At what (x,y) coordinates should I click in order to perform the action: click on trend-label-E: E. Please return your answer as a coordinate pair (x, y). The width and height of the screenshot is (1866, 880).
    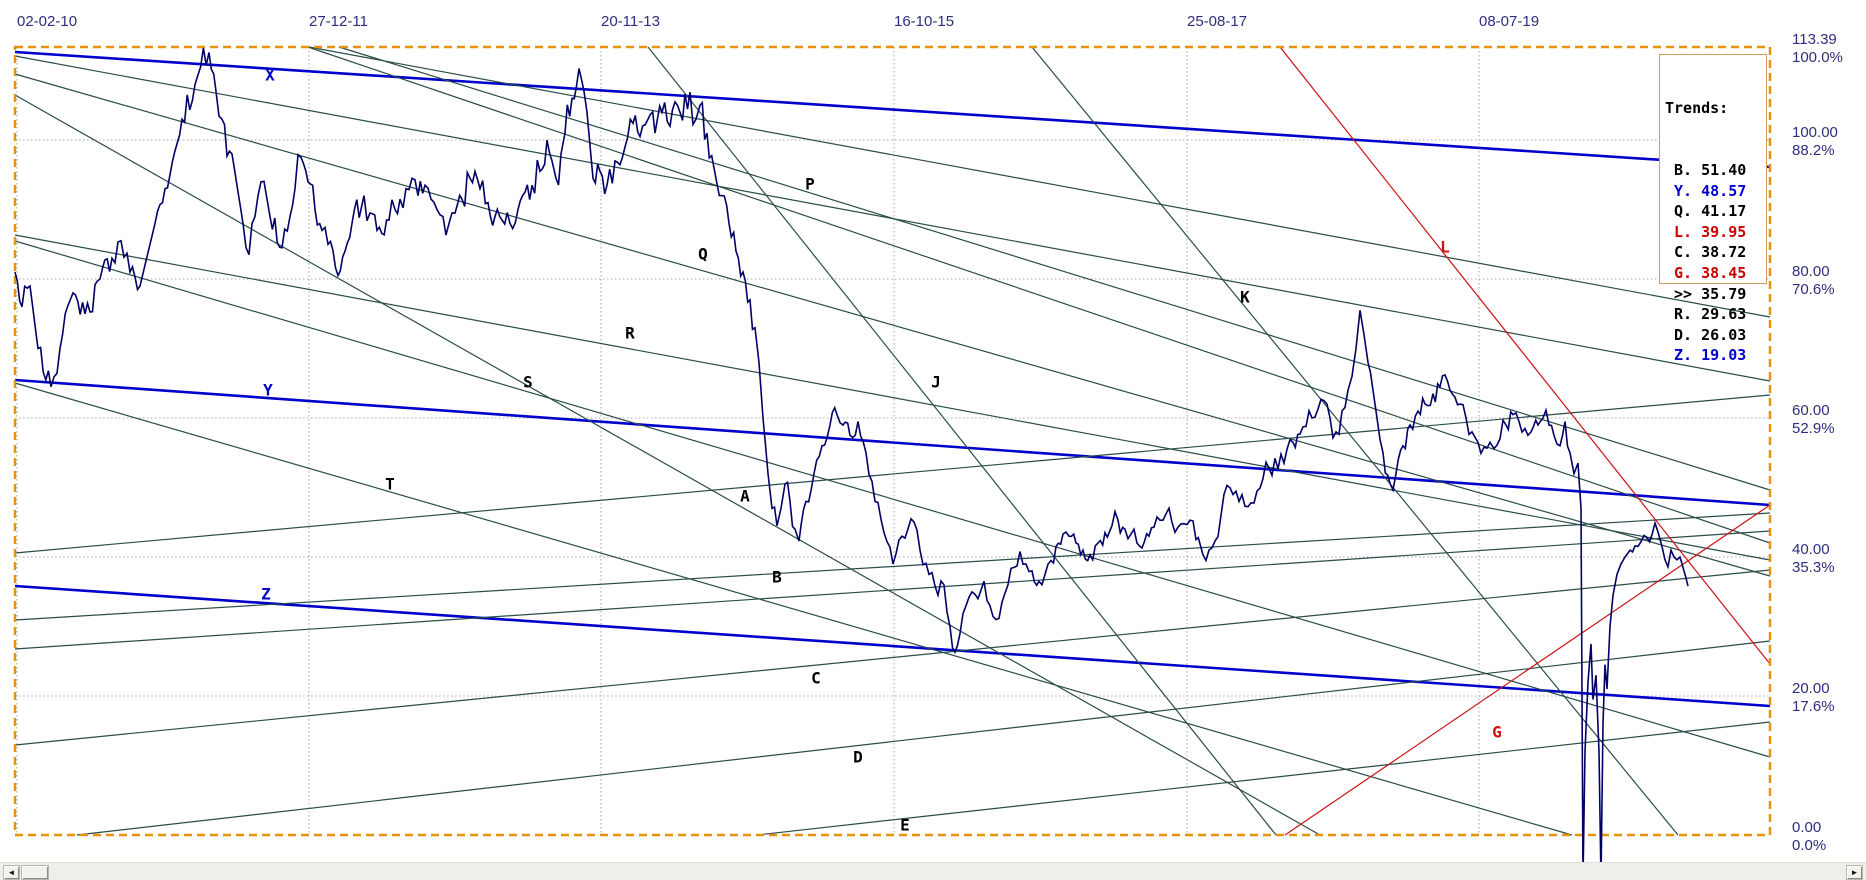
    Looking at the image, I should click on (905, 825).